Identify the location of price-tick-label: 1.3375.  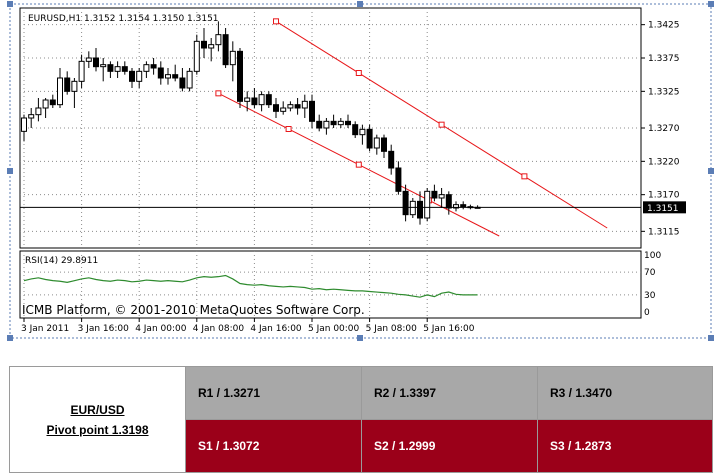
(664, 59).